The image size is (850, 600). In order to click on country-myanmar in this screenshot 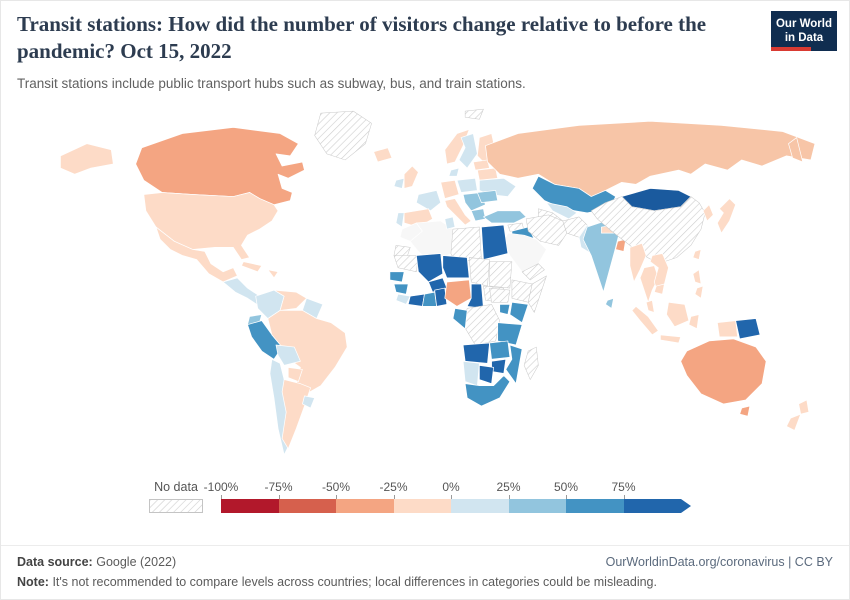, I will do `click(638, 262)`.